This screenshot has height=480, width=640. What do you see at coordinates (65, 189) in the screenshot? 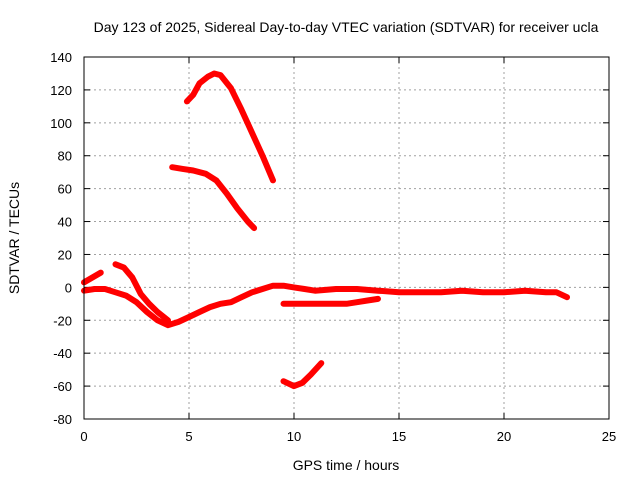
I see `y-tick-label: 60` at bounding box center [65, 189].